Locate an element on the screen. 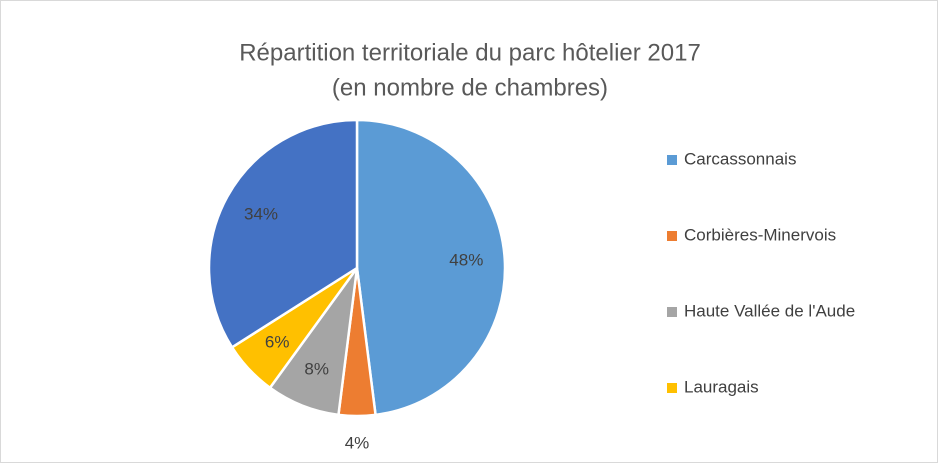  legend-label: Lauragais is located at coordinates (721, 386).